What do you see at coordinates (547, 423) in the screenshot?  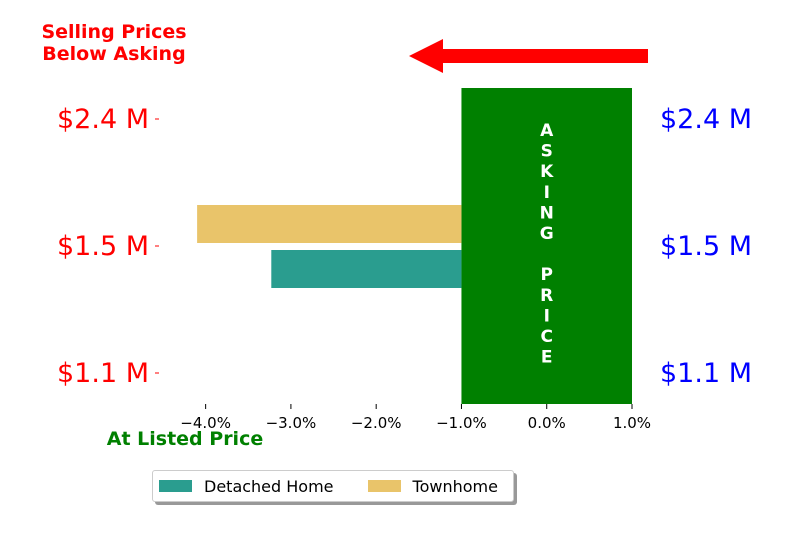 I see `x-tick-label: 0.0%` at bounding box center [547, 423].